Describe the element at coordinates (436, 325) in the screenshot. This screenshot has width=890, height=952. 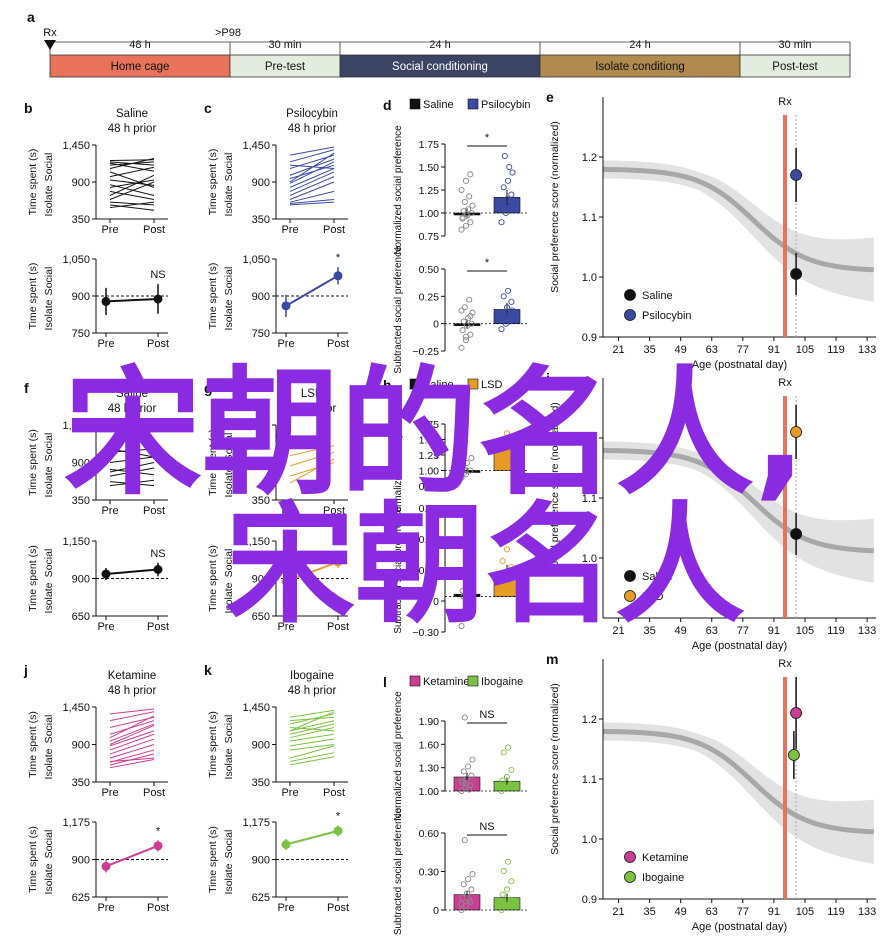
I see `panel-d2-ytick-label-2: 0` at that location.